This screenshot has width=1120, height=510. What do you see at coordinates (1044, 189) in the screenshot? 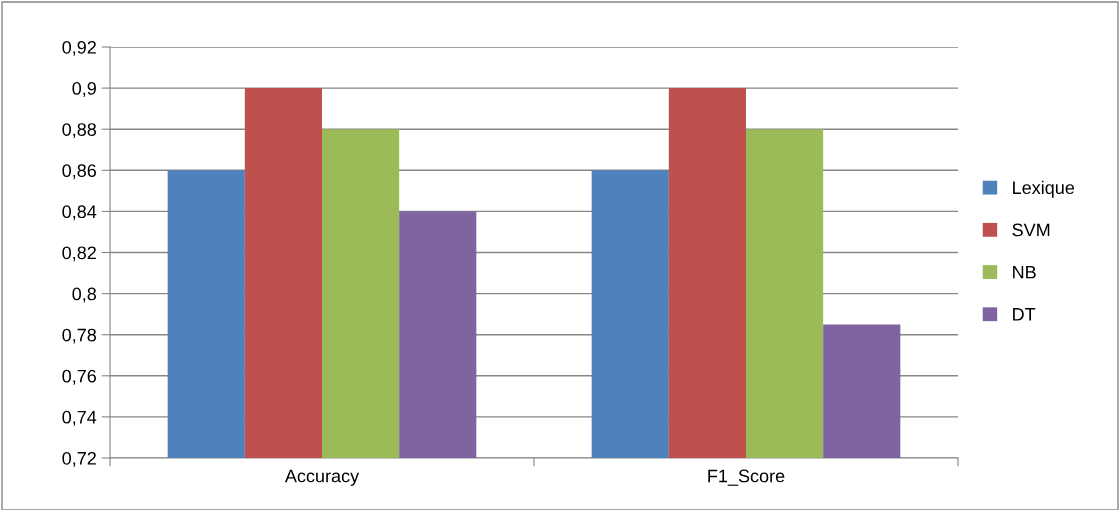
I see `legend-label: Lexique` at bounding box center [1044, 189].